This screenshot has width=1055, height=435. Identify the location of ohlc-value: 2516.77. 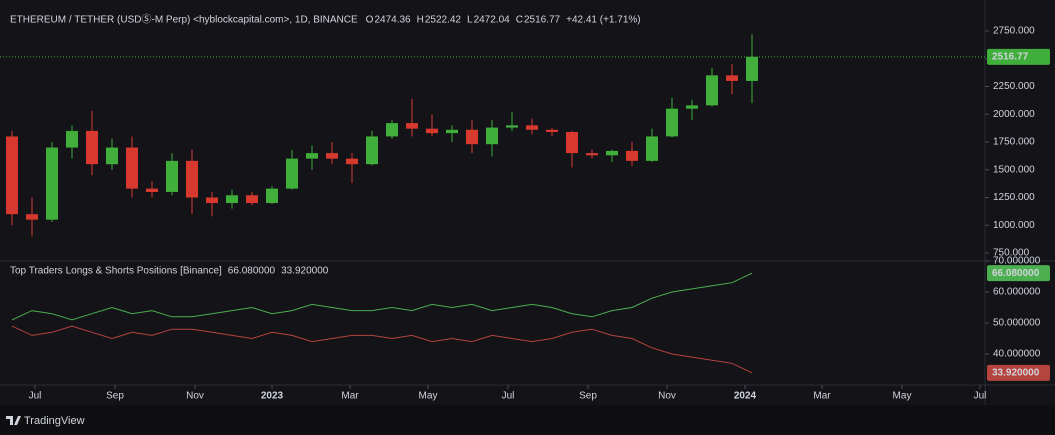
(542, 20).